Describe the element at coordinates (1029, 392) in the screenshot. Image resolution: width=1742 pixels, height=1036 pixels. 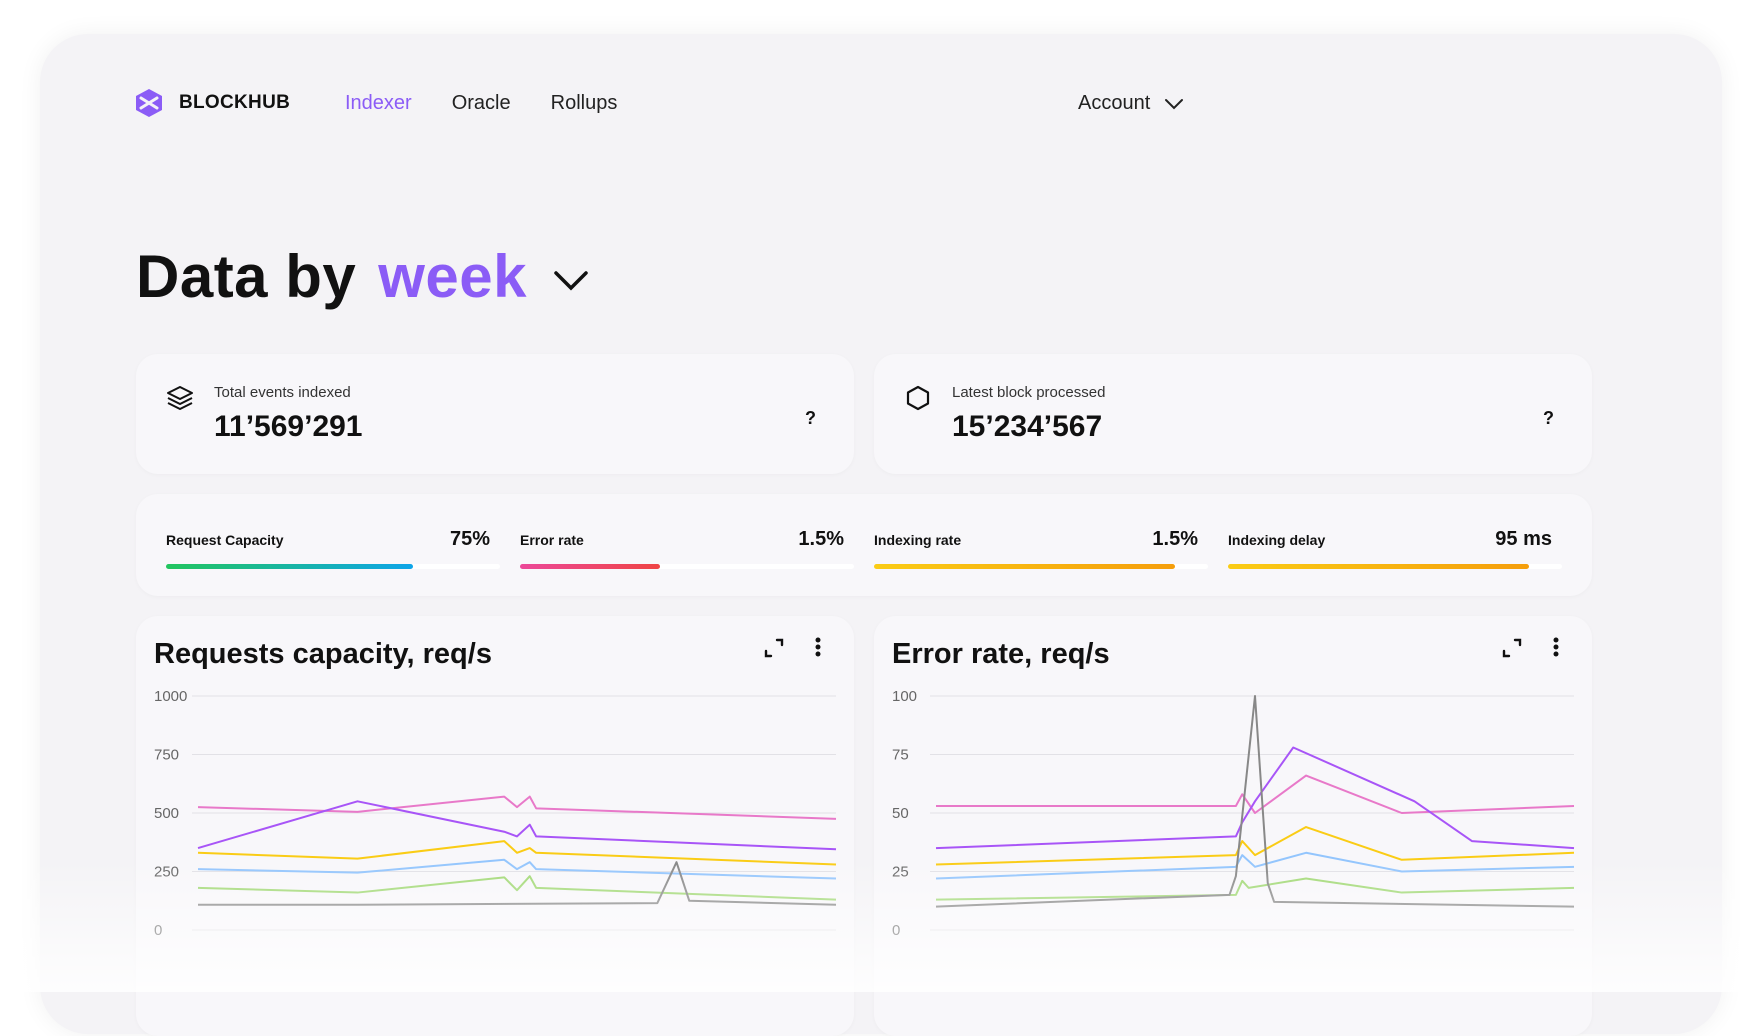
I see `stat-label: Latest block processed` at that location.